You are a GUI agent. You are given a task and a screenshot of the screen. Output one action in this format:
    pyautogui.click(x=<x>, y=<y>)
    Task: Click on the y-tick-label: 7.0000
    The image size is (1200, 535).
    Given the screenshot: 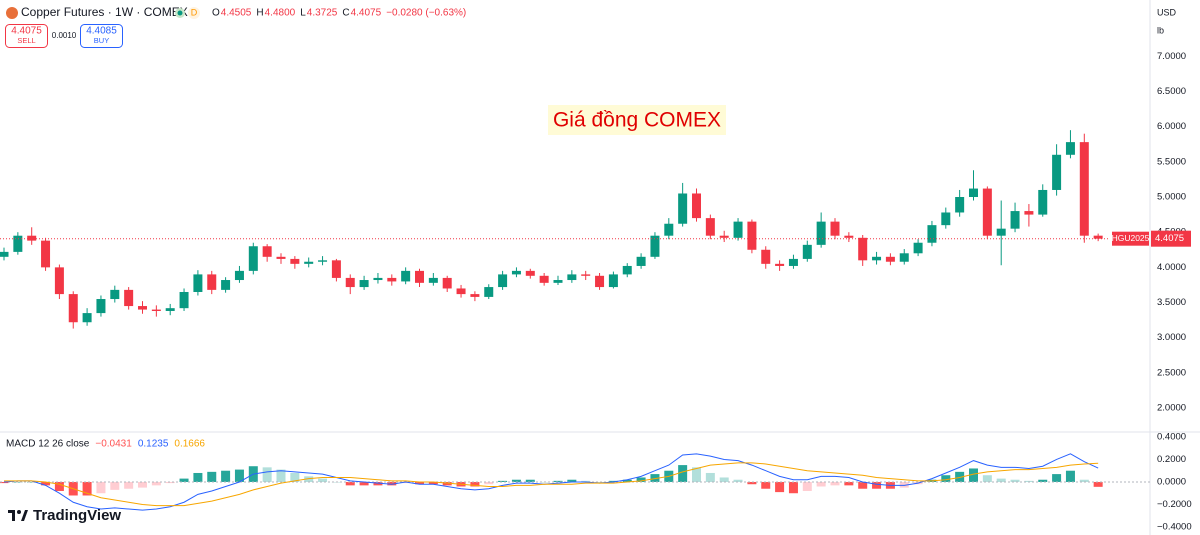 What is the action you would take?
    pyautogui.click(x=1171, y=56)
    